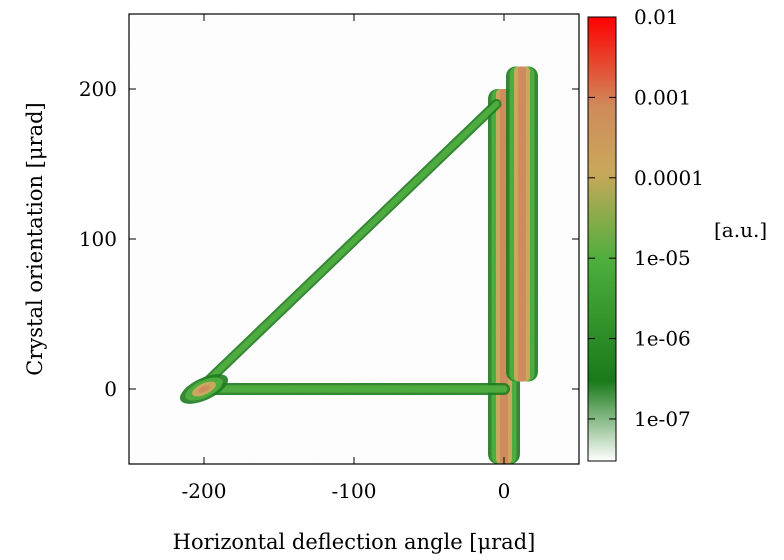  I want to click on colorbar-label: [a.u.], so click(740, 230).